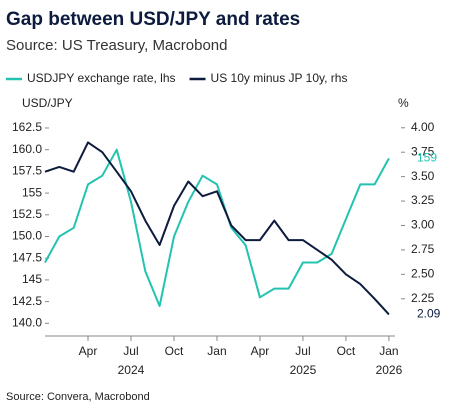 The height and width of the screenshot is (416, 455). Describe the element at coordinates (423, 200) in the screenshot. I see `y2-tick-label: 3.25` at that location.